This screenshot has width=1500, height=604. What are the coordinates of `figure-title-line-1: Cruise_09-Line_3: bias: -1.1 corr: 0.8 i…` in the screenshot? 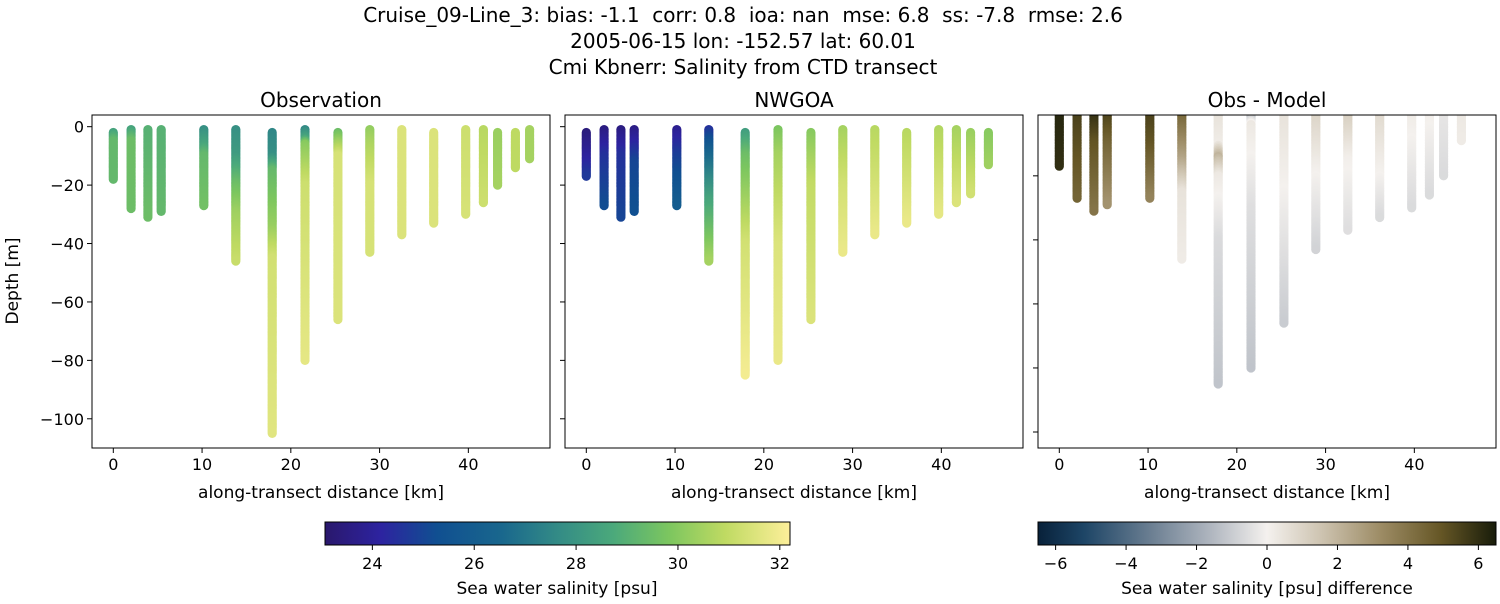 It's located at (743, 15).